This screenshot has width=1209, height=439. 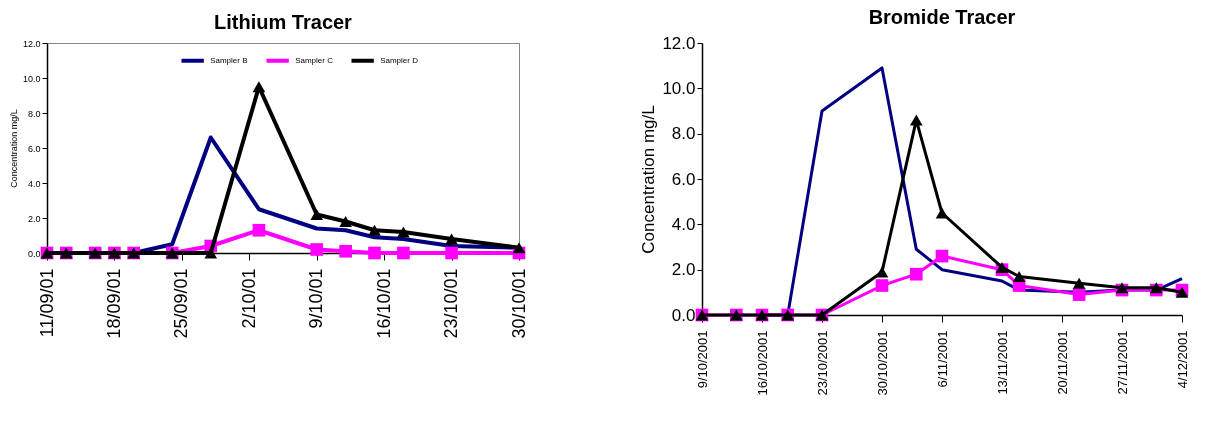 What do you see at coordinates (1062, 362) in the screenshot?
I see `x-tick-label: 20/11/2001` at bounding box center [1062, 362].